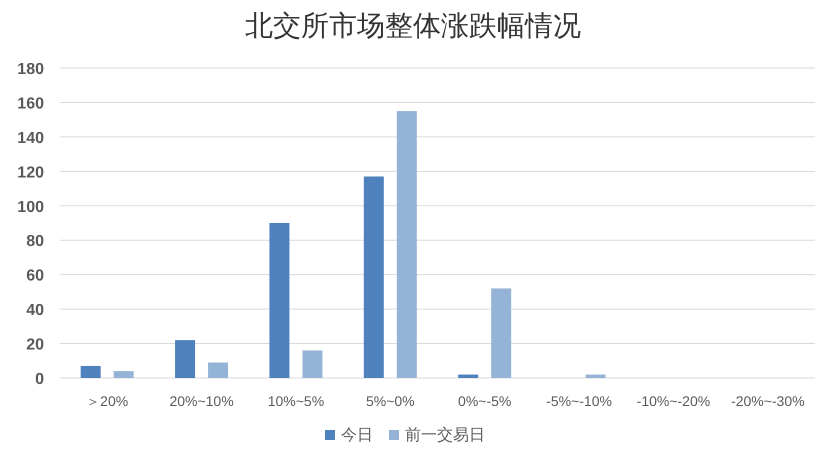 This screenshot has height=457, width=826. I want to click on ytick: 80, so click(35, 241).